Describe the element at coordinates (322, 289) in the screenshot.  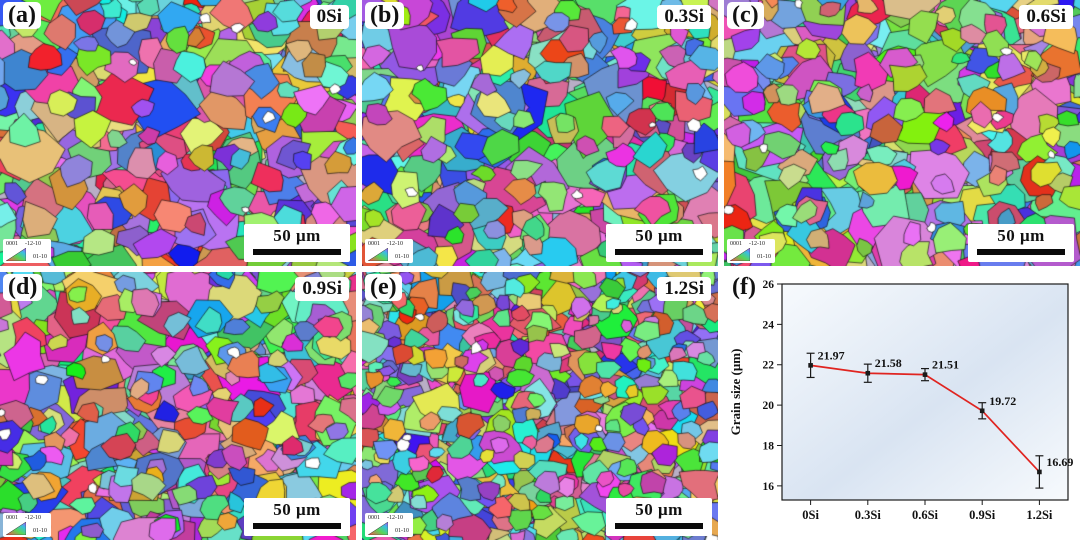
I see `alloy-label: 0.9Si` at that location.